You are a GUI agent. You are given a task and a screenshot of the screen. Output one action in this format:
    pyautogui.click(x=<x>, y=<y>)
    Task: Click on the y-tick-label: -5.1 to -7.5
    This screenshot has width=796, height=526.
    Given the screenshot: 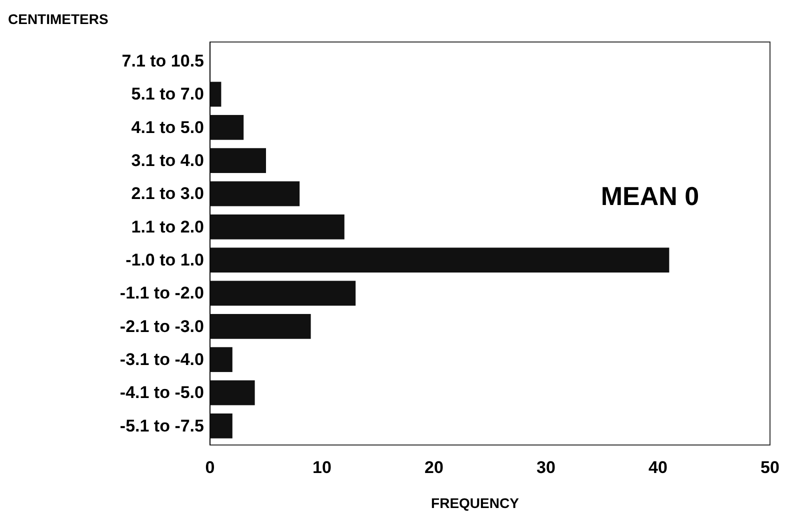 What is the action you would take?
    pyautogui.click(x=162, y=426)
    